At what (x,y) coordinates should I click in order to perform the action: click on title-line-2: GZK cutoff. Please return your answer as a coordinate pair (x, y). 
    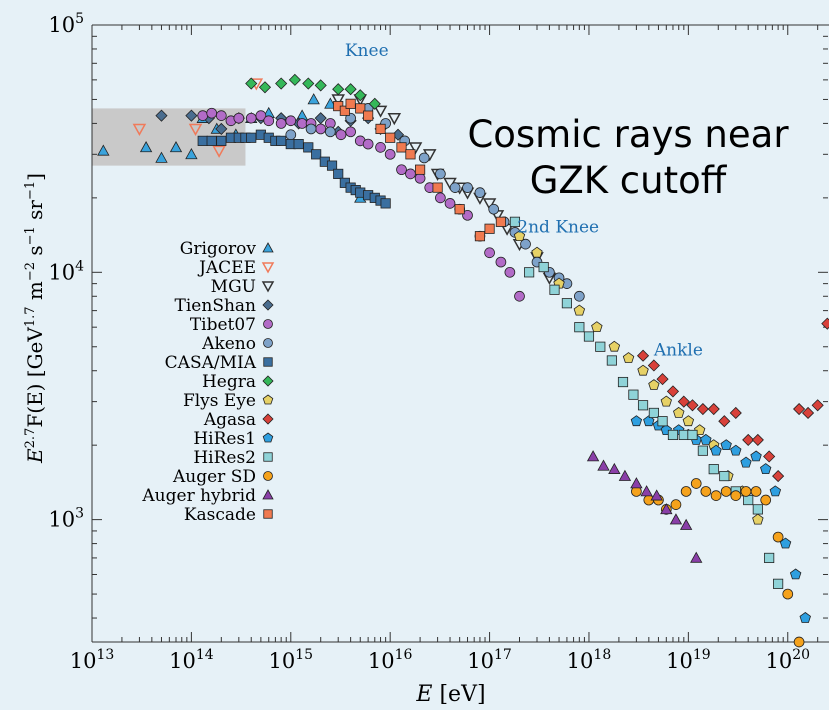
    Looking at the image, I should click on (629, 180).